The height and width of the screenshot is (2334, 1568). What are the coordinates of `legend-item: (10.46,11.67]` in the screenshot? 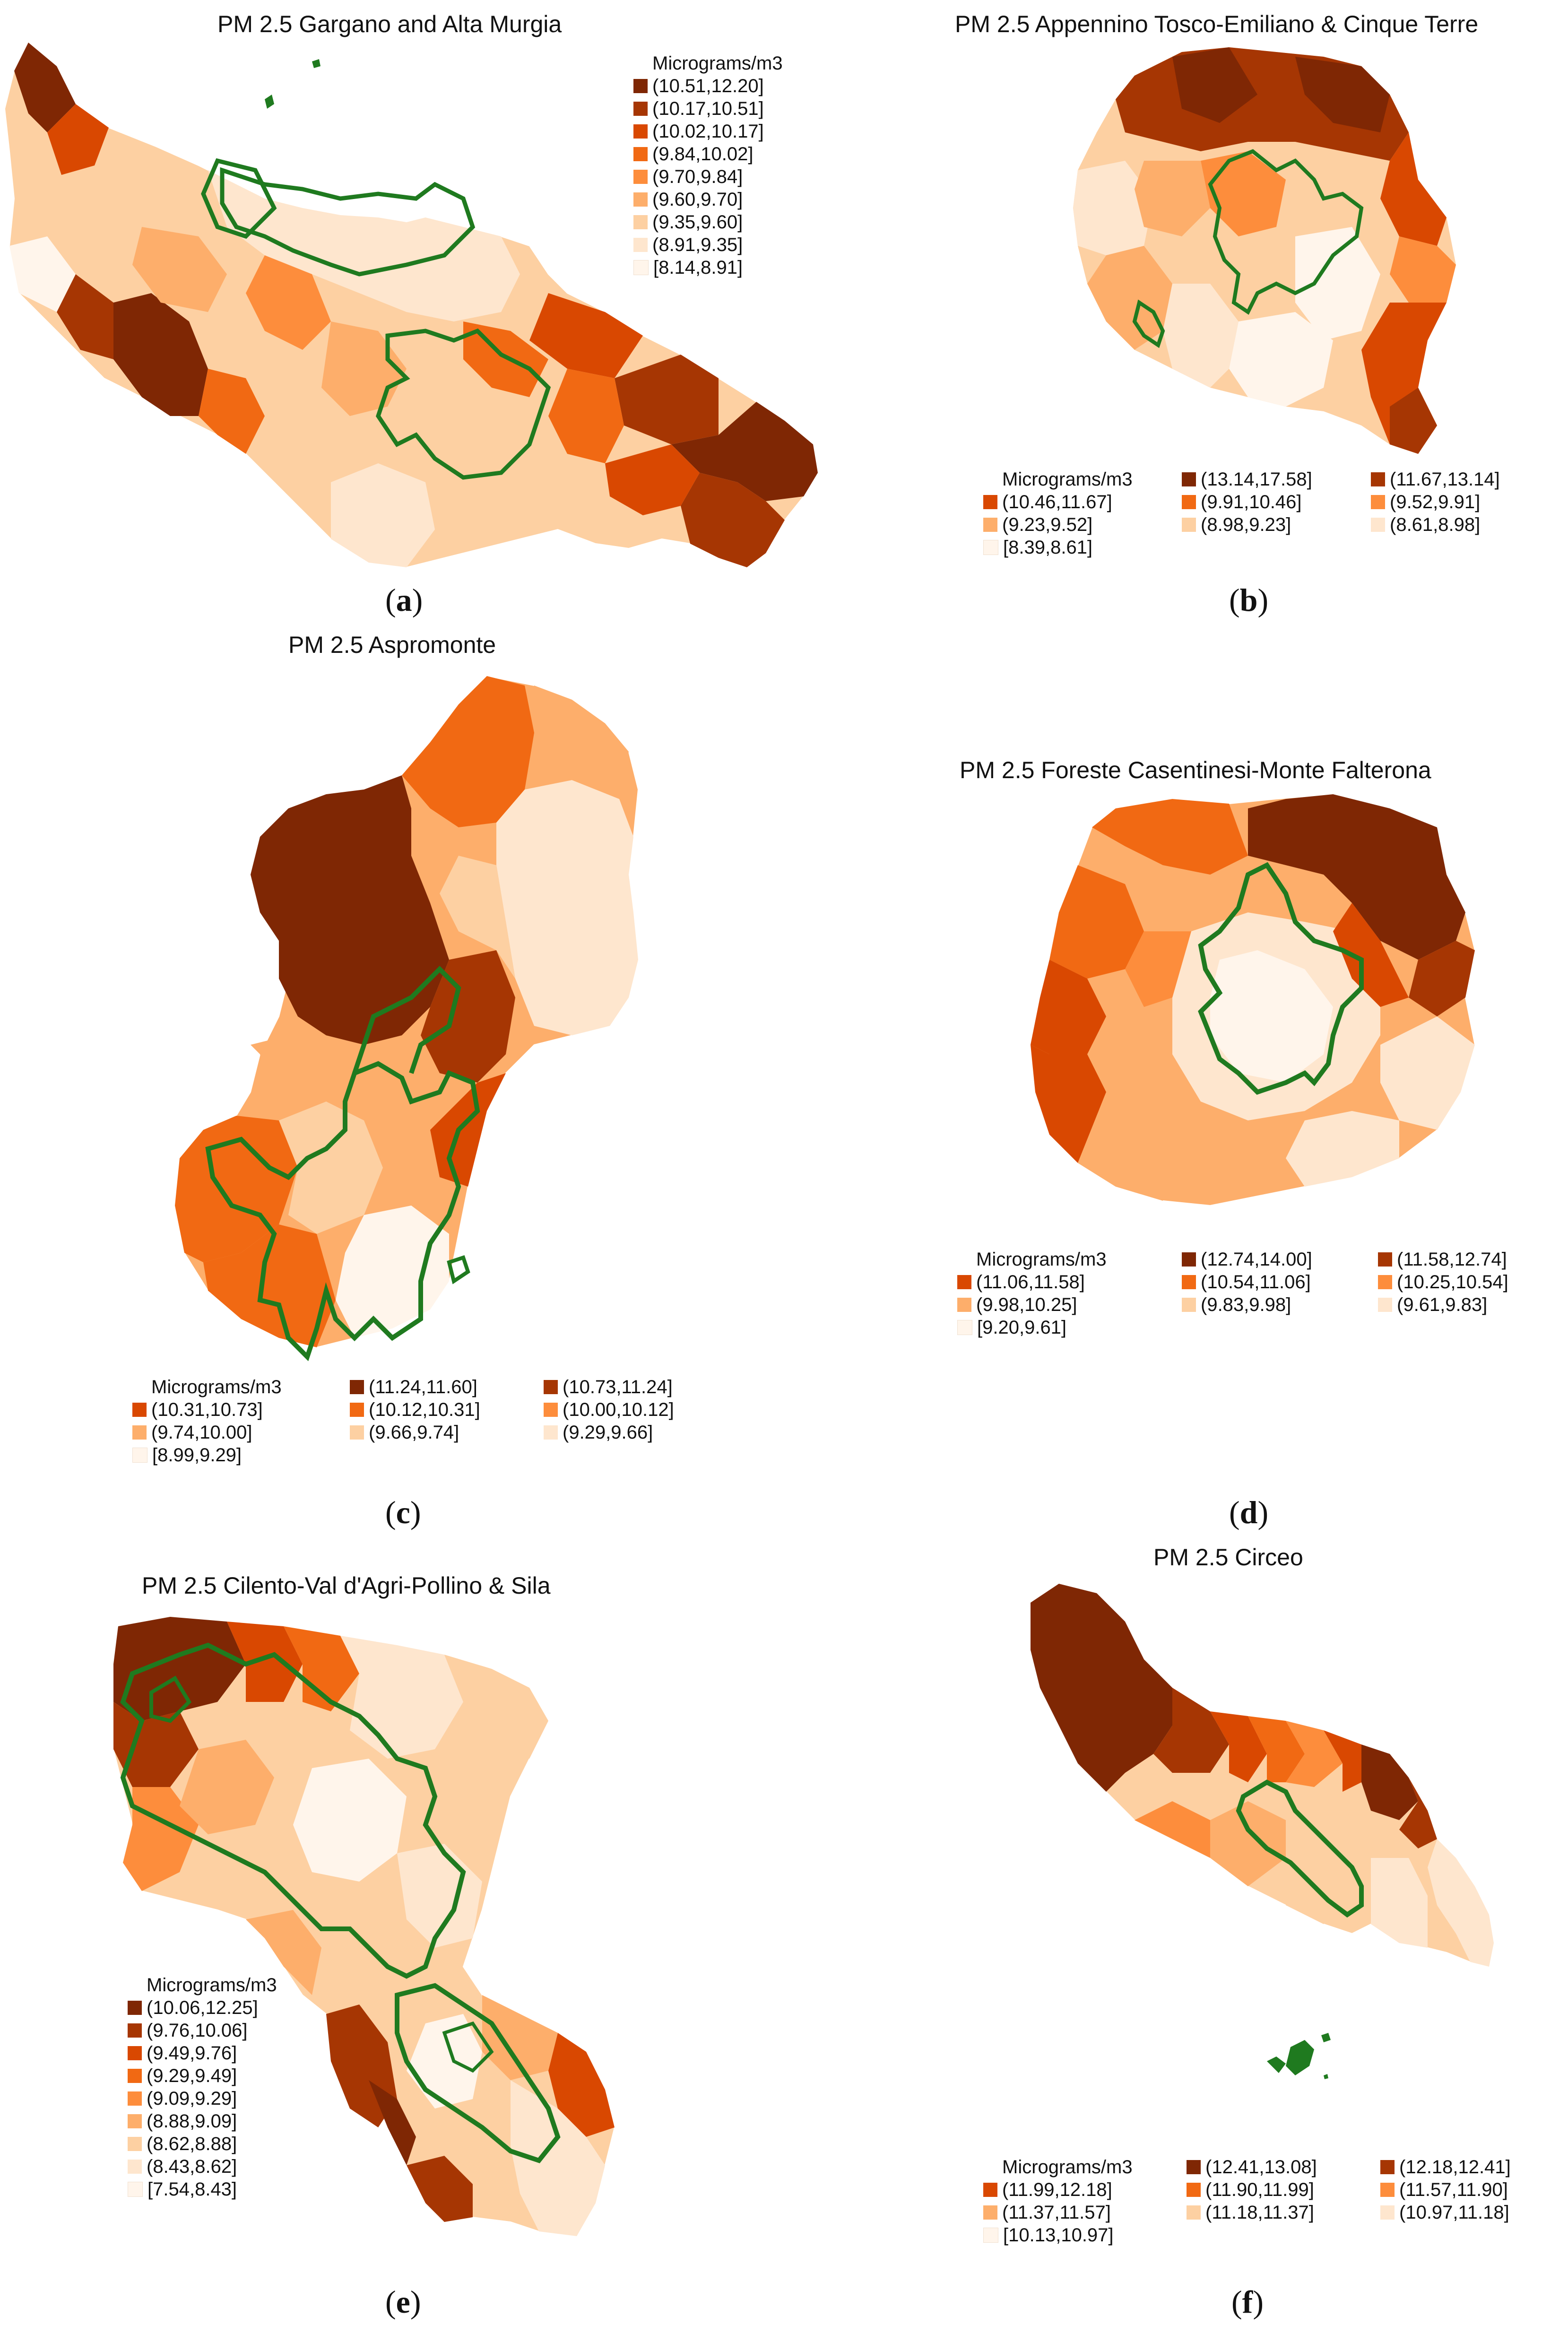 It's located at (1082, 502).